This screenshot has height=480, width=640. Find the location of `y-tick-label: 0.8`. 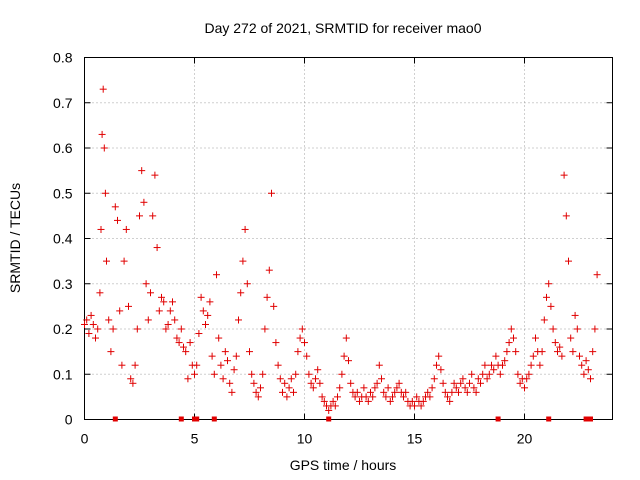

y-tick-label: 0.8 is located at coordinates (63, 58).